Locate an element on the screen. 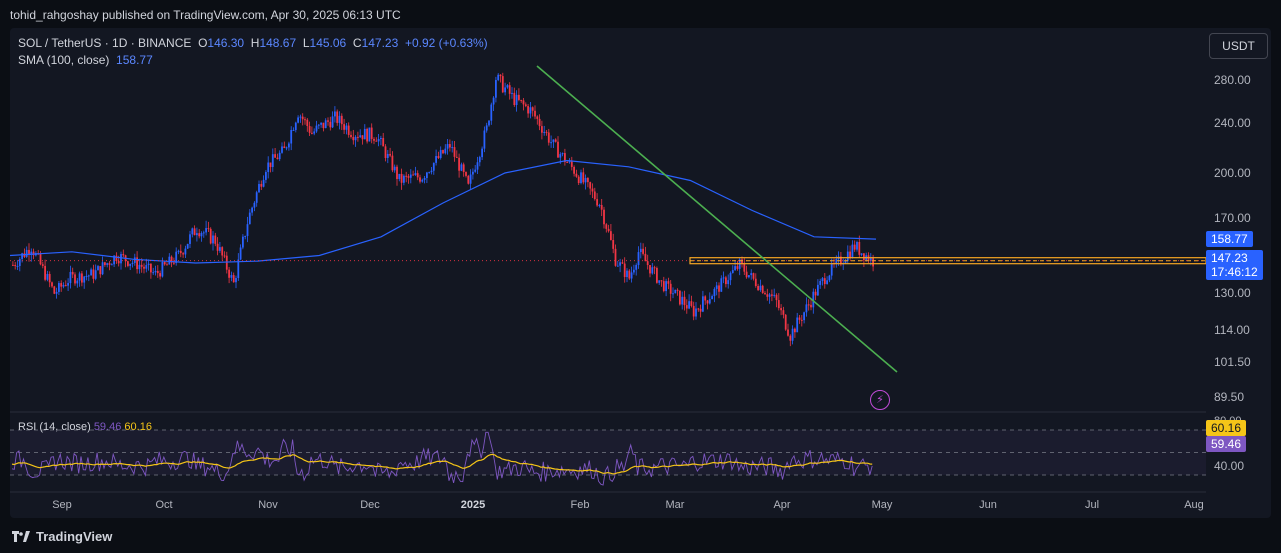  price-axis-tick: 114.00 is located at coordinates (1232, 330).